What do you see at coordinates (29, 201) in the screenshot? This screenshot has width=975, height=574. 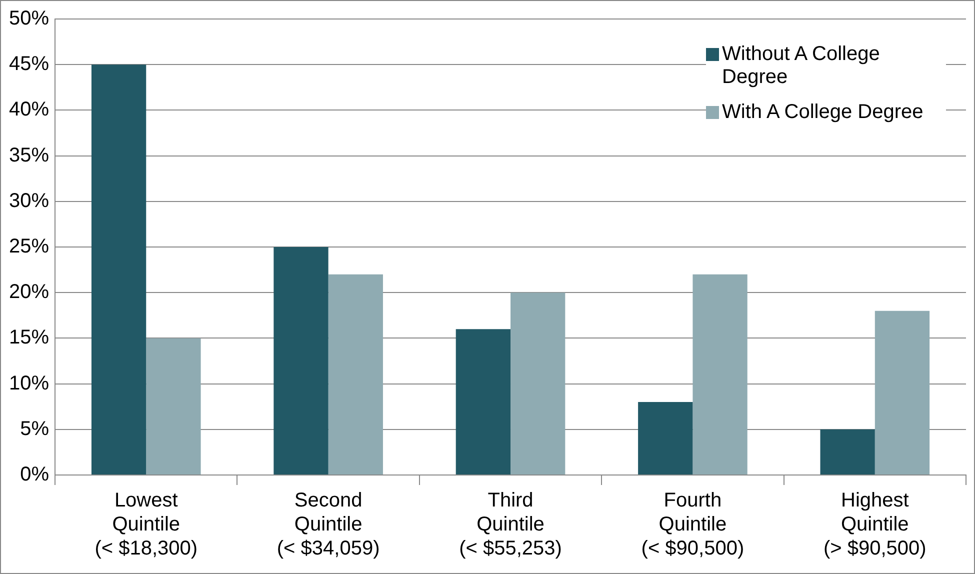 I see `y-tick-label: 30%` at bounding box center [29, 201].